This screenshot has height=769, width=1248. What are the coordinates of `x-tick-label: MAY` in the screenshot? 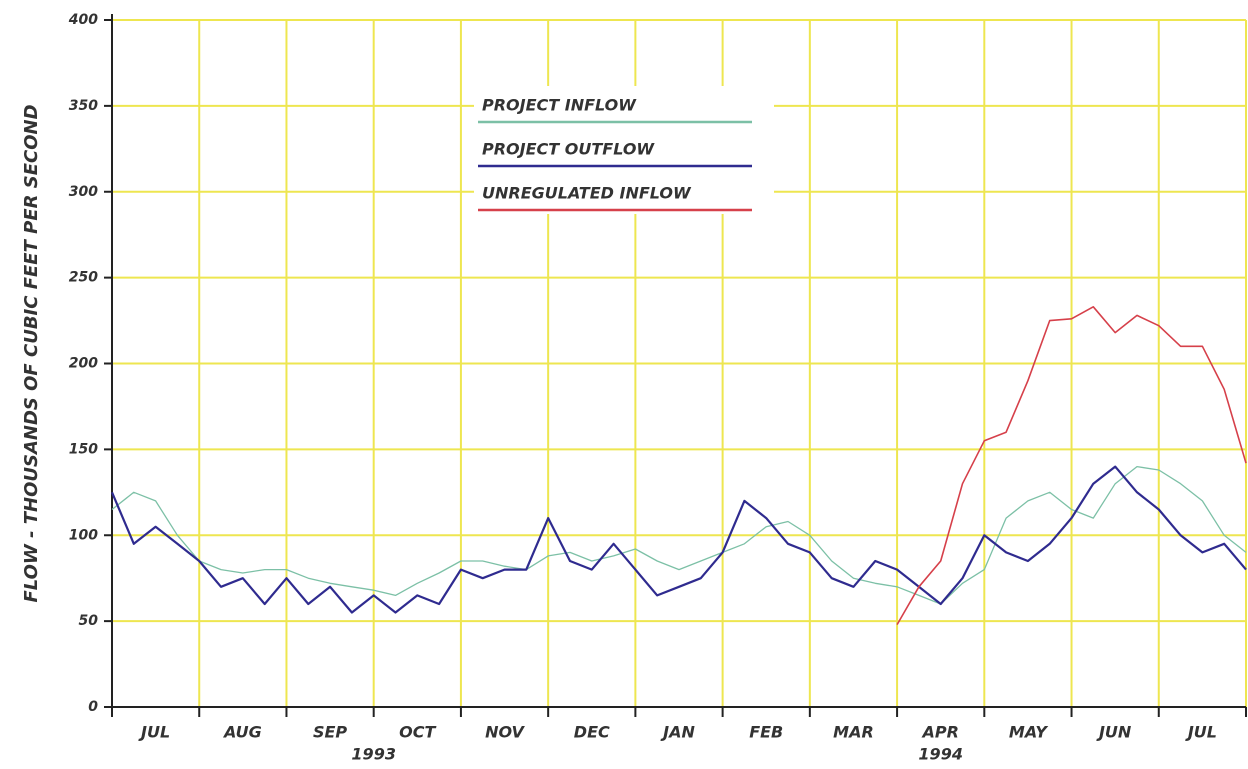 It's located at (1028, 732).